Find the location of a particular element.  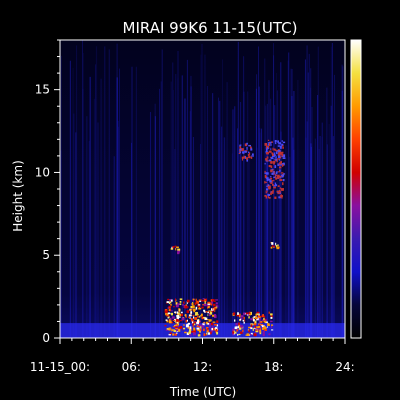

x-tick-label: 11-15_00: is located at coordinates (60, 367).